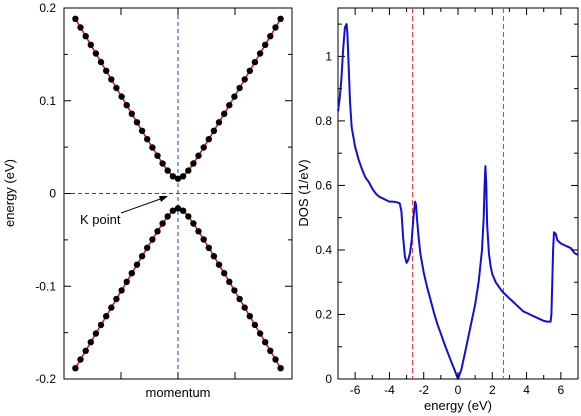 The width and height of the screenshot is (581, 416). Describe the element at coordinates (561, 390) in the screenshot. I see `x-tick-label: 6` at that location.